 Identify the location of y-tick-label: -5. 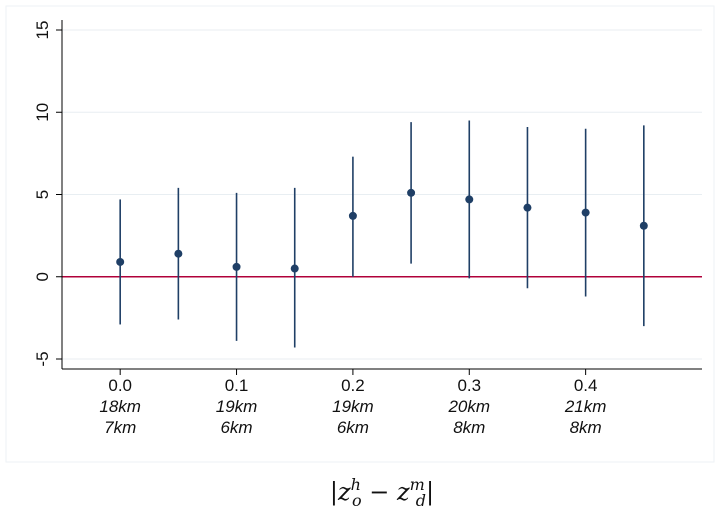
(42, 358).